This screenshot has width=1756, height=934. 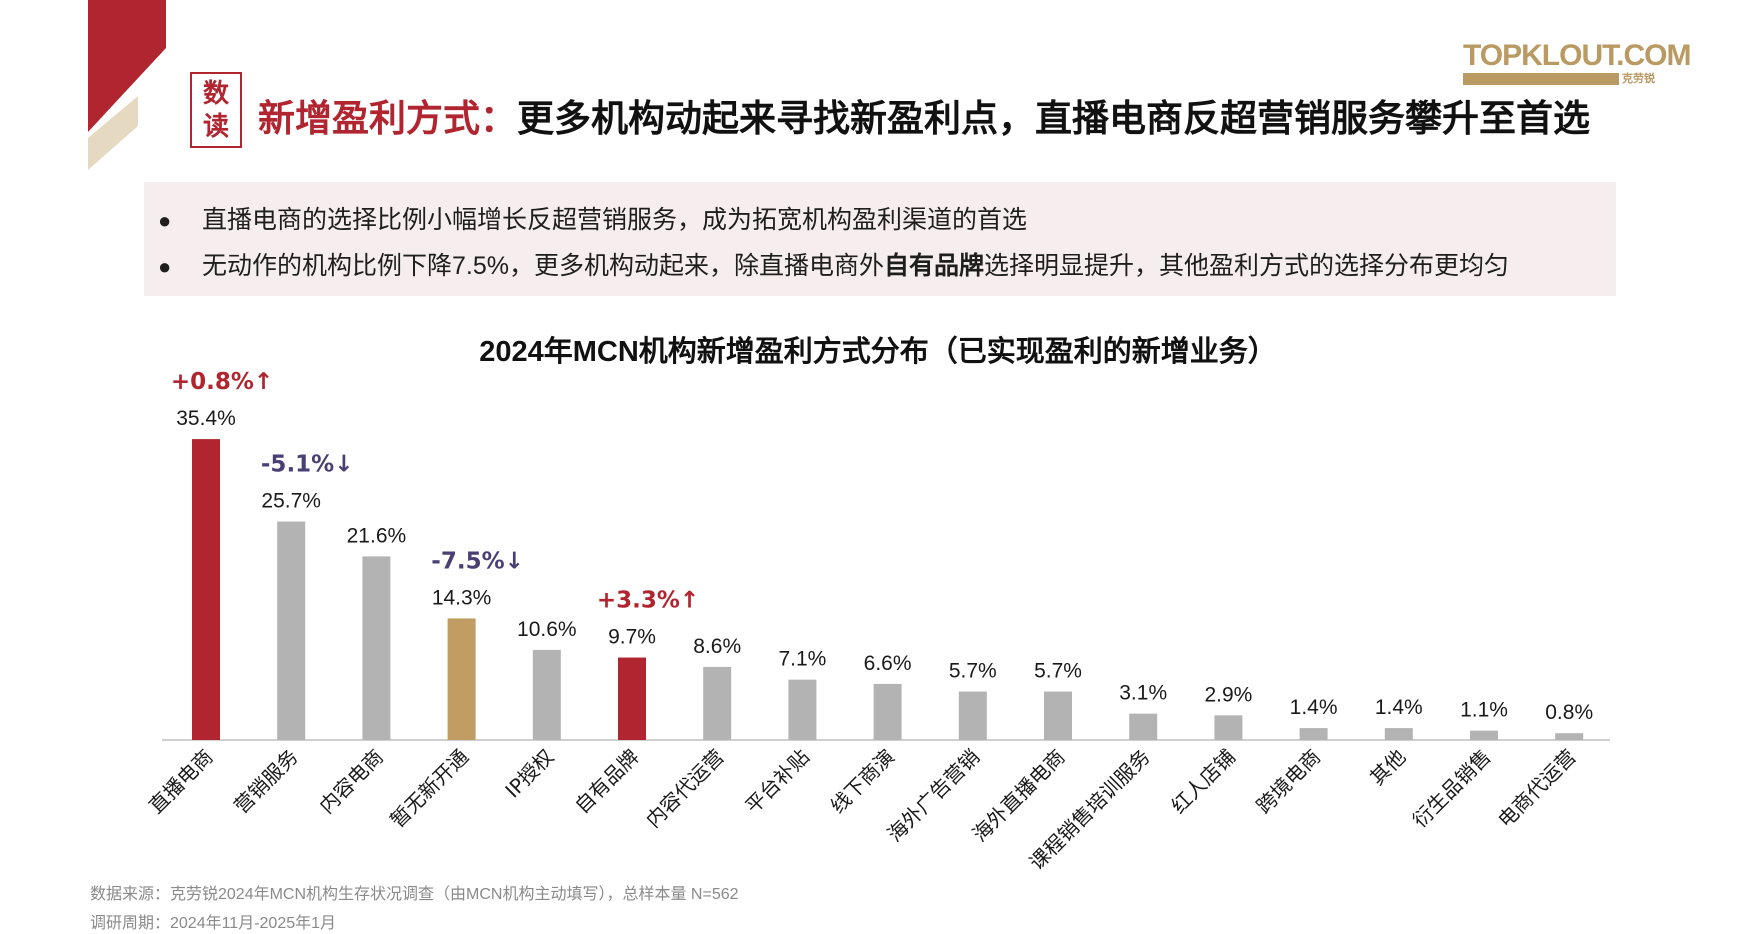 I want to click on read-badge: 数 读, so click(x=216, y=110).